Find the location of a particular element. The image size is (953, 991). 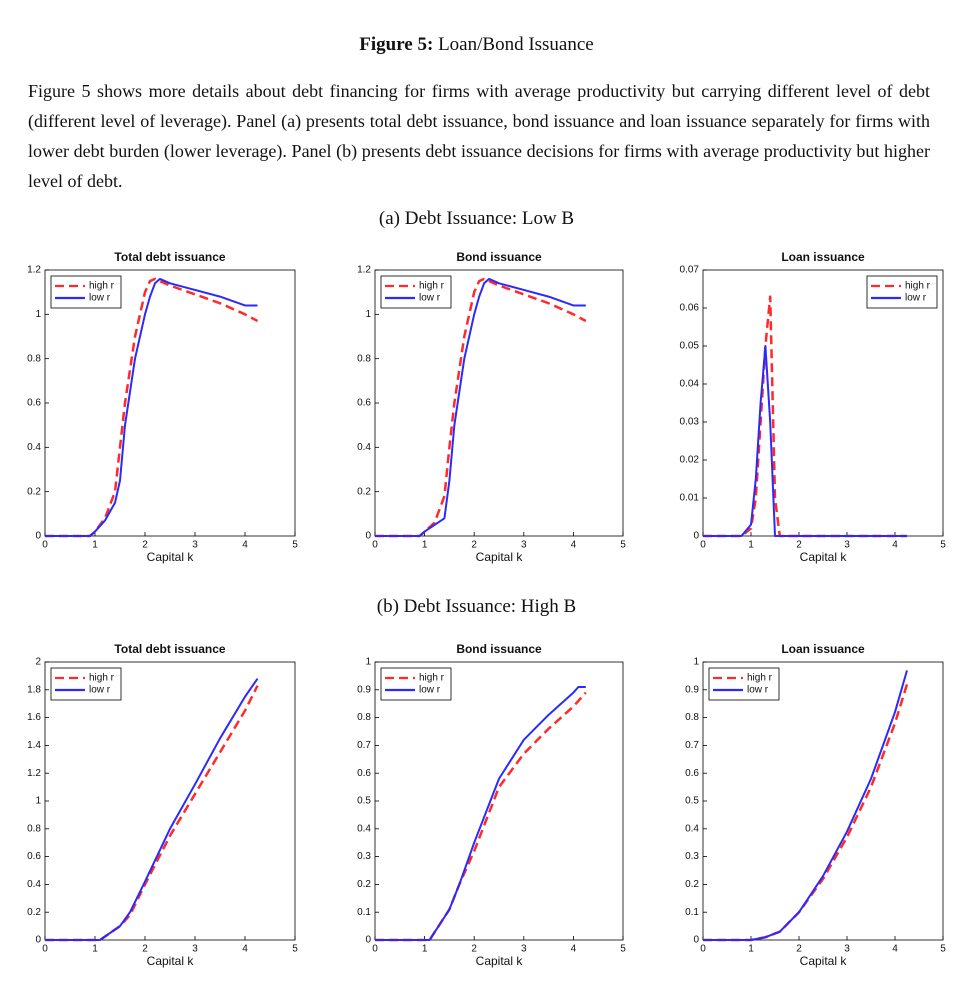

chart-title: Total debt issuance is located at coordinates (169, 649).